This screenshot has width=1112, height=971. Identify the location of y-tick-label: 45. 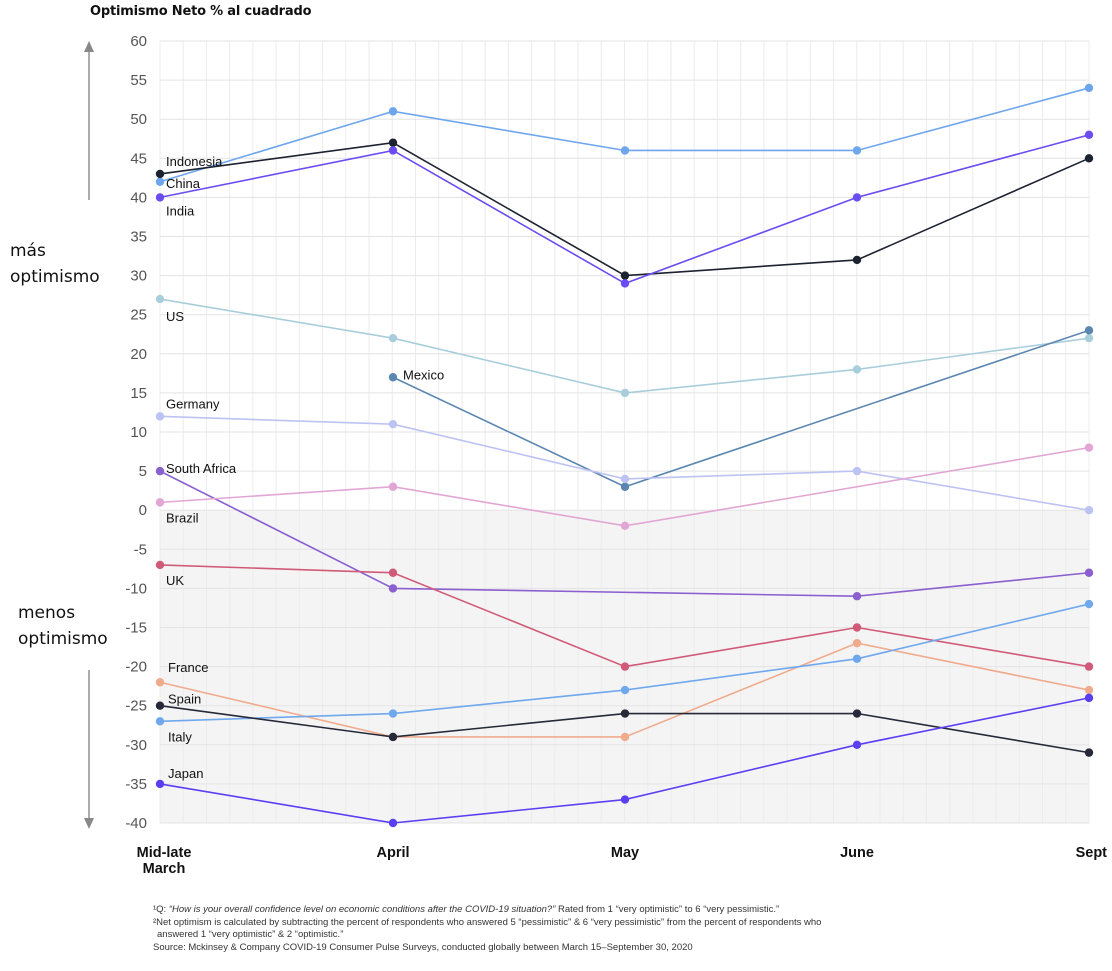
(138, 158).